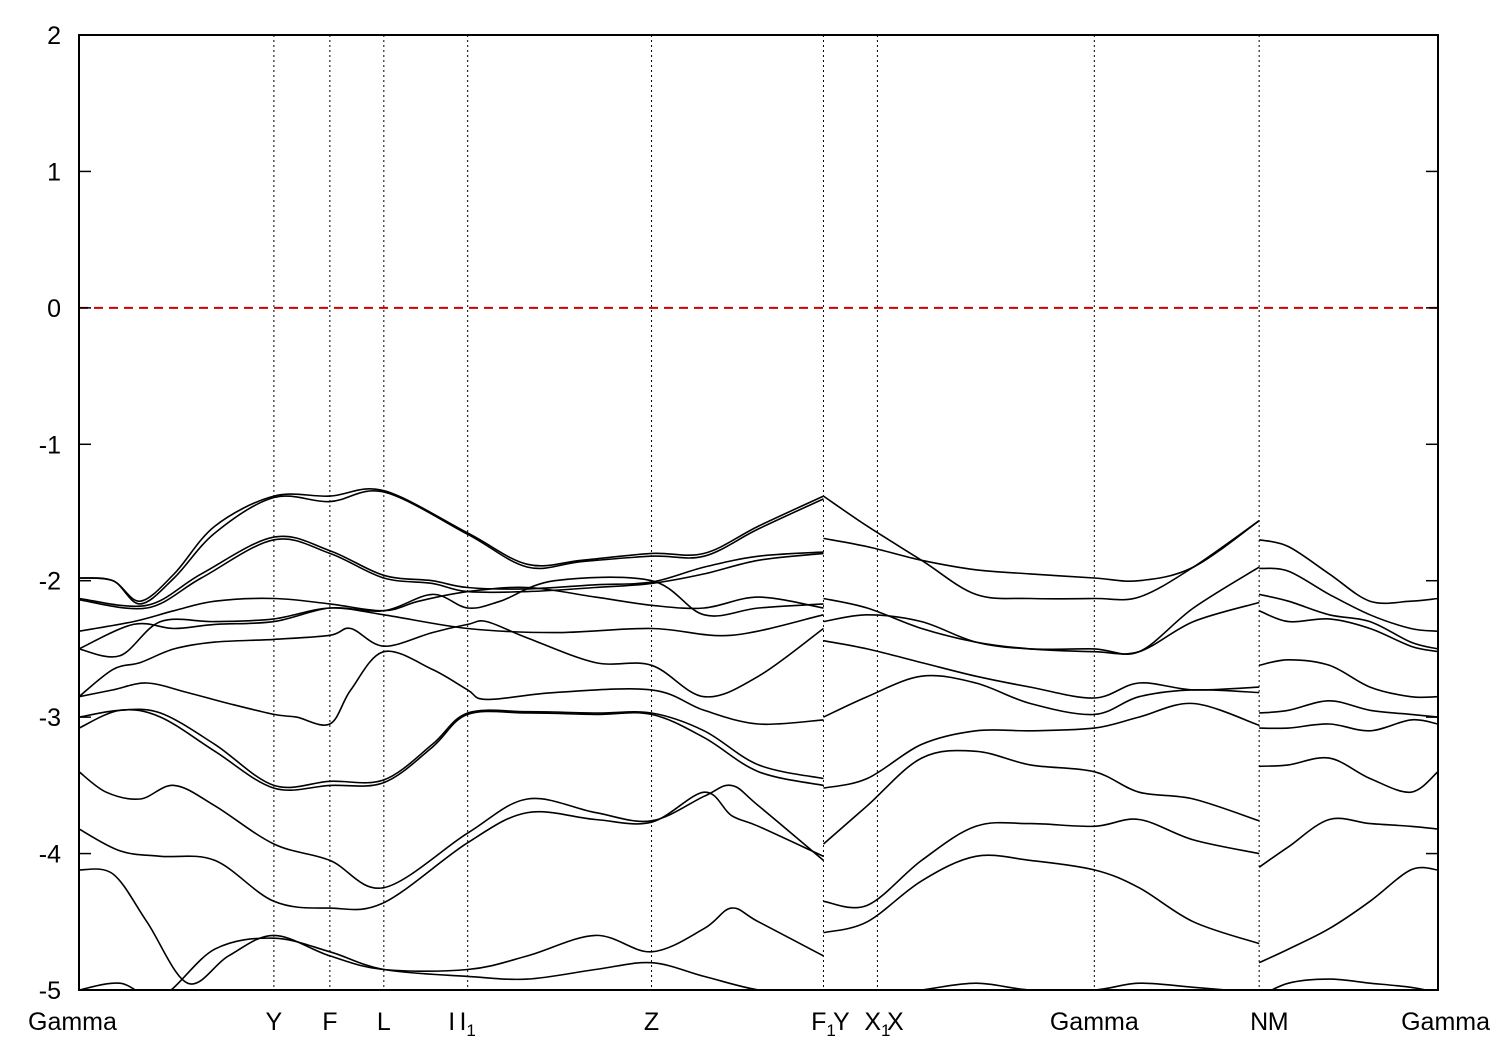 Image resolution: width=1500 pixels, height=1050 pixels. I want to click on x-tick-label: I, so click(451, 1022).